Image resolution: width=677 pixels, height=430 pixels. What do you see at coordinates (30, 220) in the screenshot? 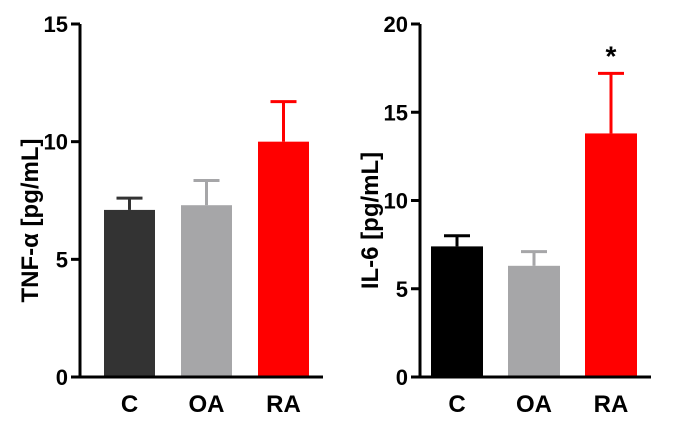
I see `y-axis-title: TNF-α [pg/mL]` at bounding box center [30, 220].